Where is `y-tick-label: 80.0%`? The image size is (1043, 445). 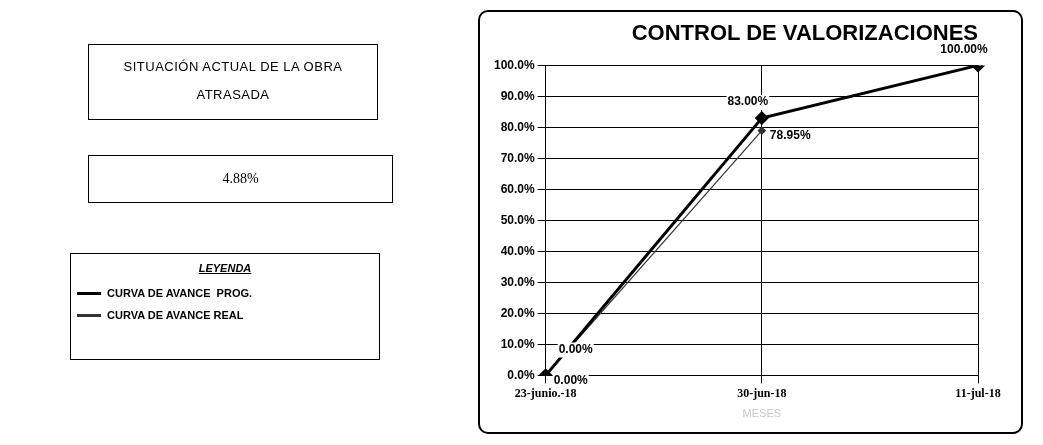
y-tick-label: 80.0% is located at coordinates (518, 126).